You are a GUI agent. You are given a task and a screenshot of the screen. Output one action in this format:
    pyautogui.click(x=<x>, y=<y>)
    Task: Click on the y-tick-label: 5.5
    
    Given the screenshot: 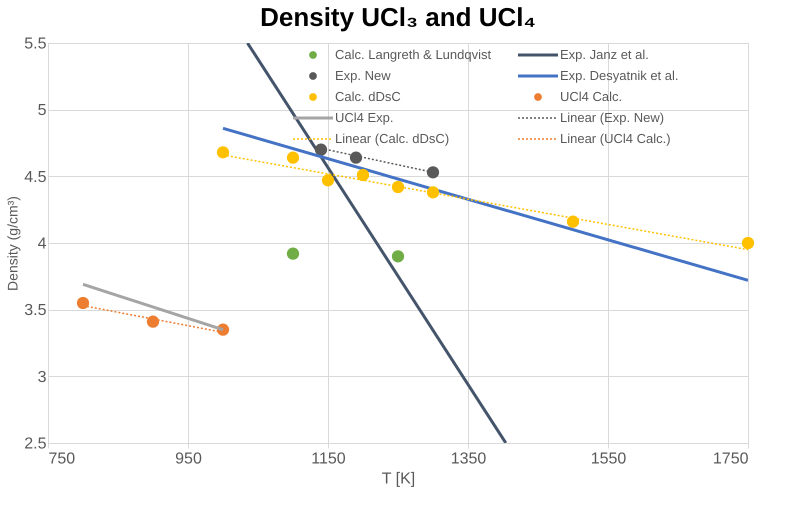 What is the action you would take?
    pyautogui.click(x=35, y=44)
    